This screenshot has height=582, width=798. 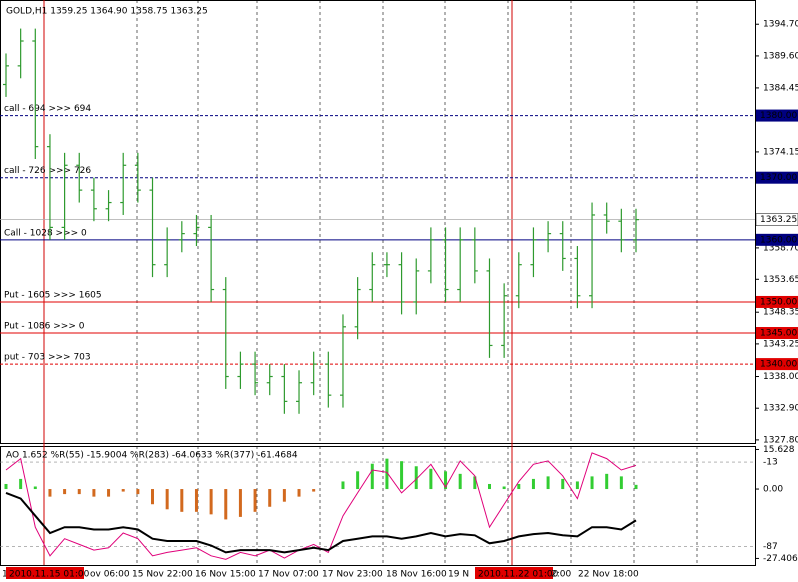 What do you see at coordinates (518, 575) in the screenshot?
I see `time-label: 2010.11.22 01:00` at bounding box center [518, 575].